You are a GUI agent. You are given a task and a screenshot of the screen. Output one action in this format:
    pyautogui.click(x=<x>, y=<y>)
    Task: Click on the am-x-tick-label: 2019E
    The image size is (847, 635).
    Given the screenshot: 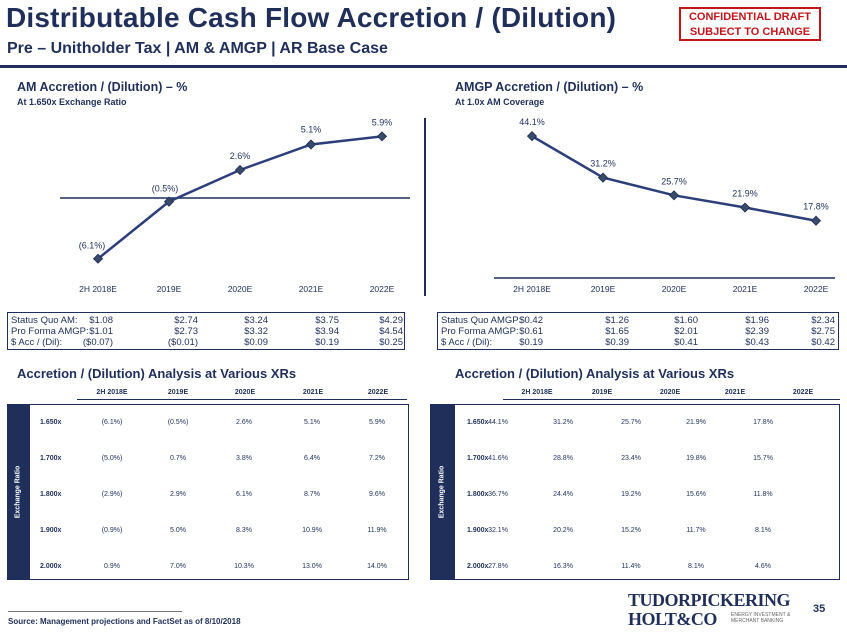 What is the action you would take?
    pyautogui.click(x=169, y=289)
    